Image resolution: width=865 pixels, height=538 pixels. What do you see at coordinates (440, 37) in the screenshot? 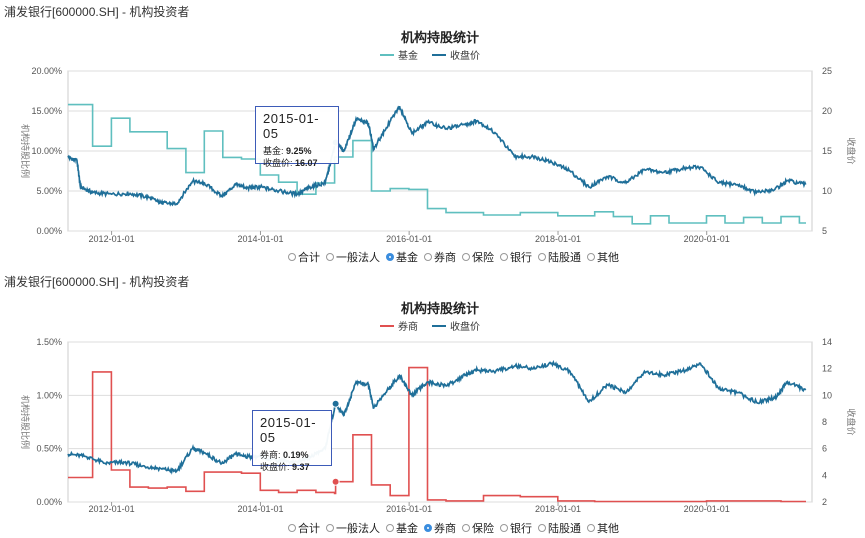
I see `chart-title: 机构持股统计` at bounding box center [440, 37].